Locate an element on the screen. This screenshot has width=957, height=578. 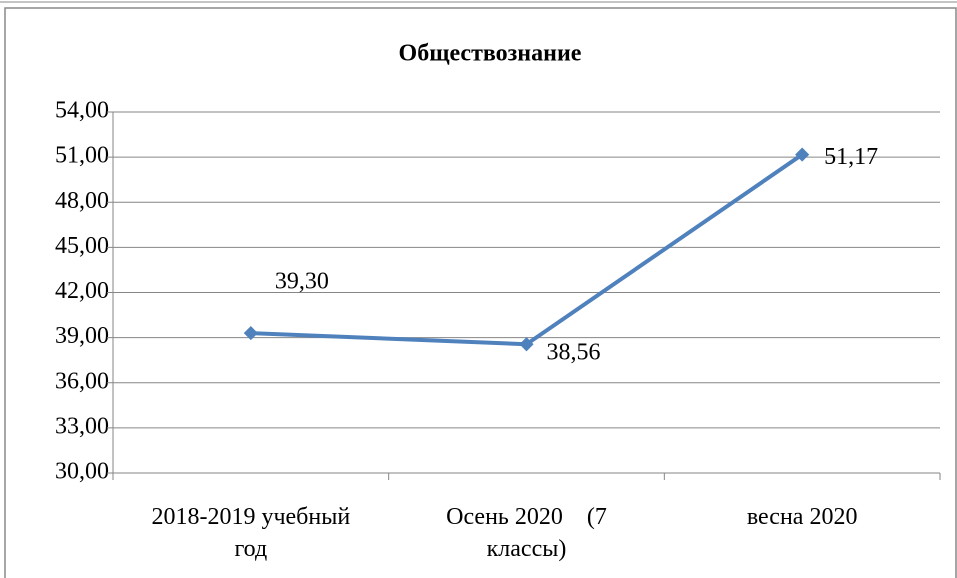
data-label: 38,56 is located at coordinates (574, 353).